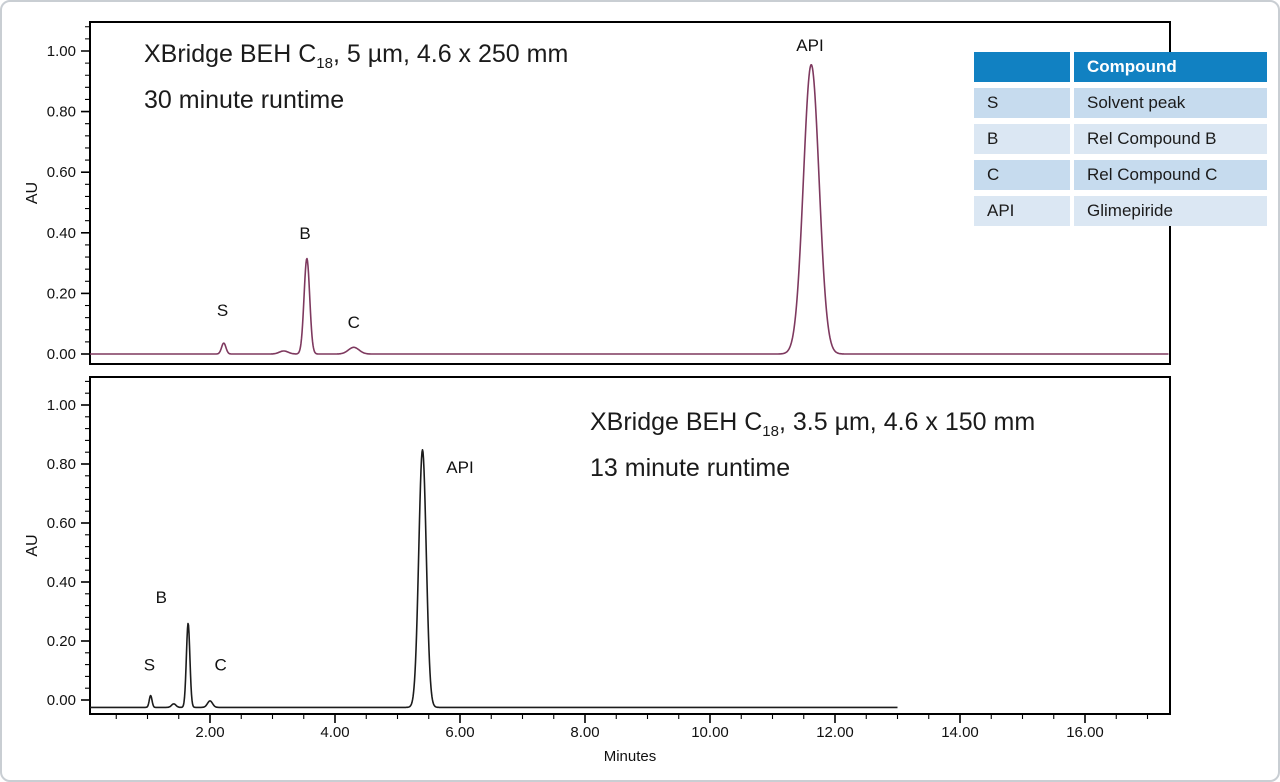 The image size is (1280, 782). Describe the element at coordinates (1022, 211) in the screenshot. I see `legend-key-api: API` at that location.